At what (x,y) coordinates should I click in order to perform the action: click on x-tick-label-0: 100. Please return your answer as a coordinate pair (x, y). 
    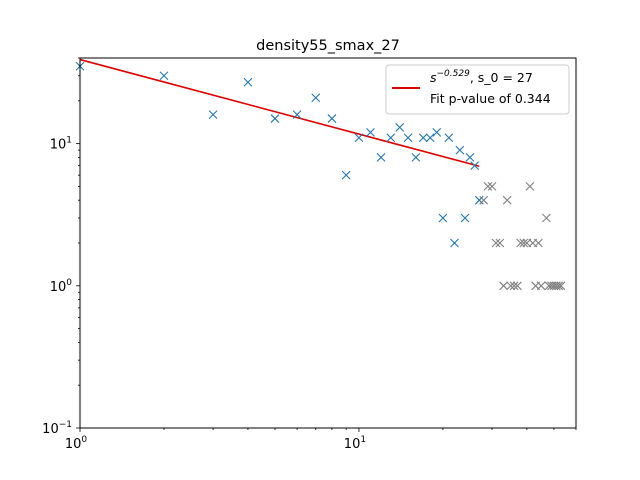
    Looking at the image, I should click on (76, 443).